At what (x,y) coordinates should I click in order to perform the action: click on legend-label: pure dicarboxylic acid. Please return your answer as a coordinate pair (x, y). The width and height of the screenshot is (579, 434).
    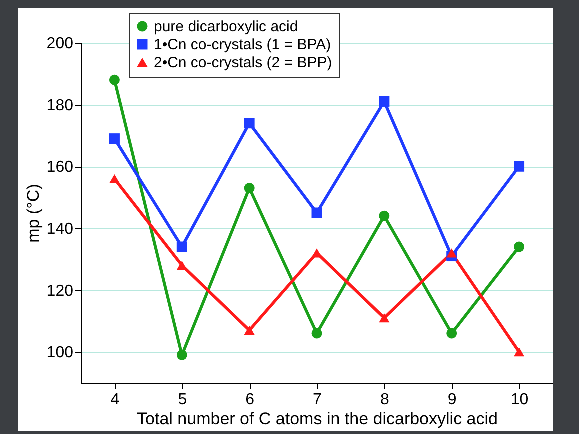
    Looking at the image, I should click on (226, 27).